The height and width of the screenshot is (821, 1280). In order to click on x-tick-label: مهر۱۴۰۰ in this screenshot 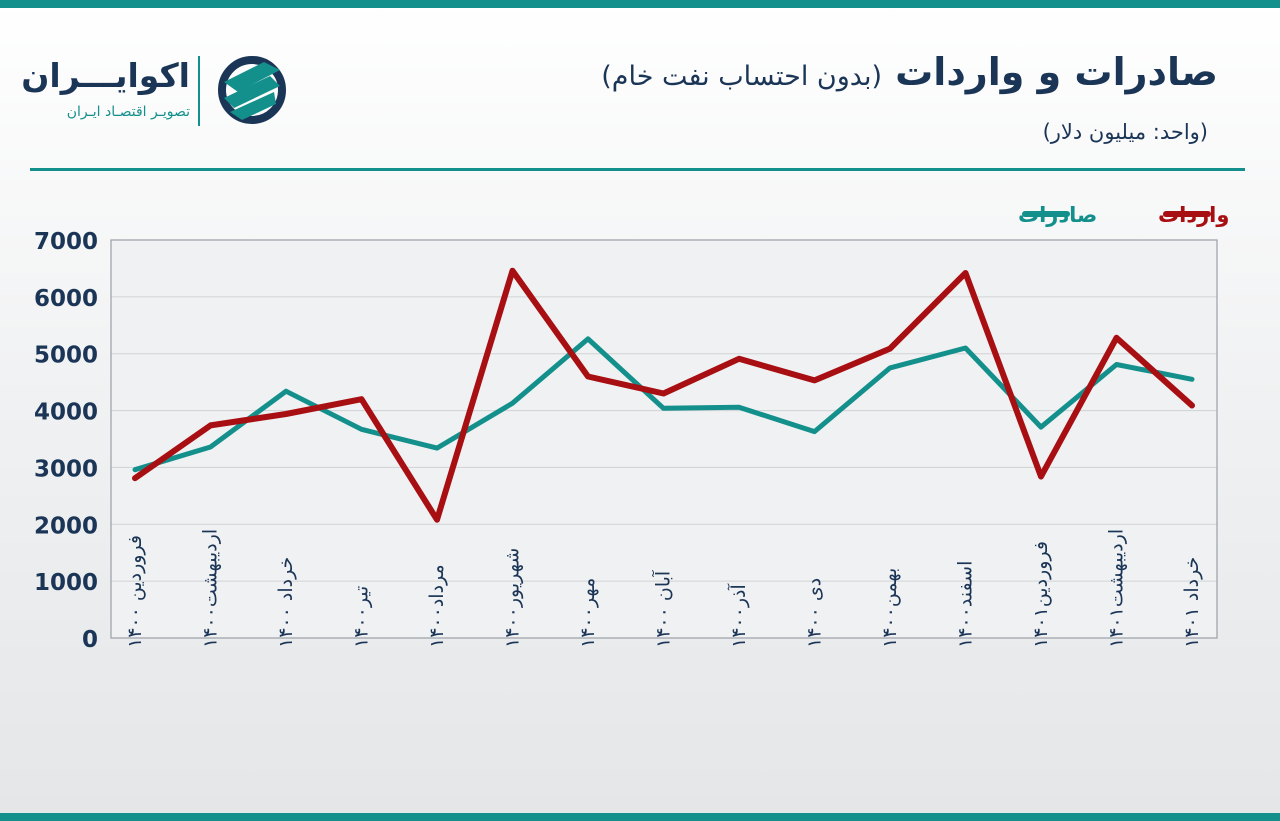, I will do `click(588, 613)`.